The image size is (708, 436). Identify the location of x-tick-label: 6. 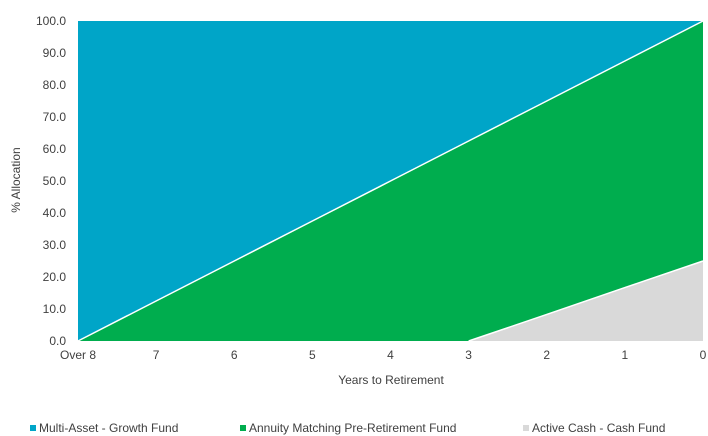
(234, 355).